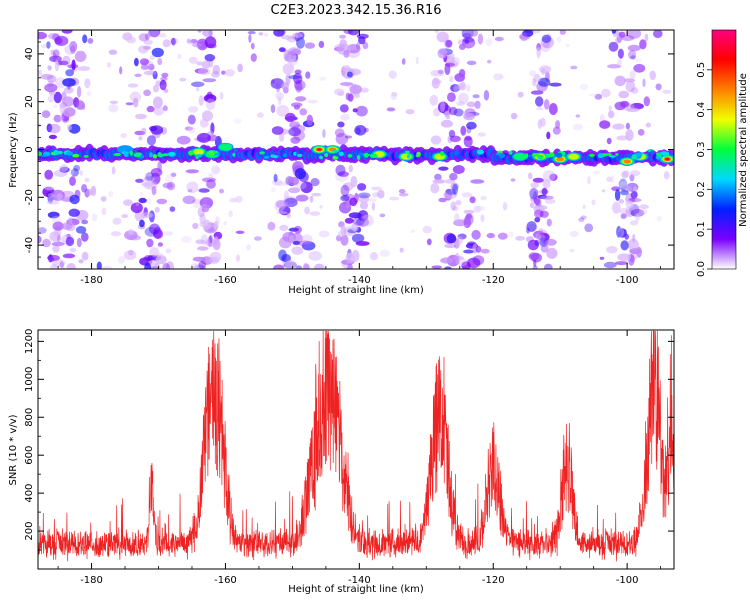  What do you see at coordinates (701, 189) in the screenshot?
I see `colorbar-tick-label: 0.2` at bounding box center [701, 189].